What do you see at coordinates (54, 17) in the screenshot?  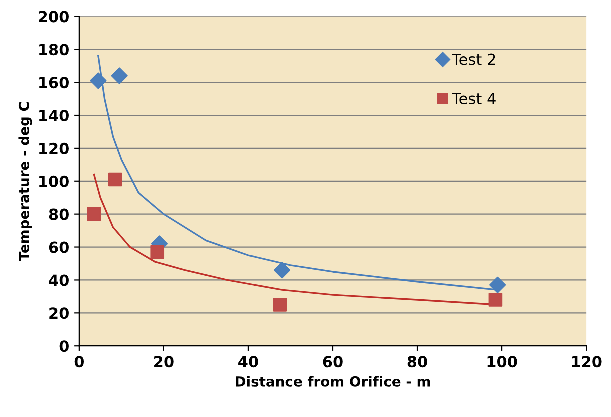 I see `y-tick-label: 200` at bounding box center [54, 17].